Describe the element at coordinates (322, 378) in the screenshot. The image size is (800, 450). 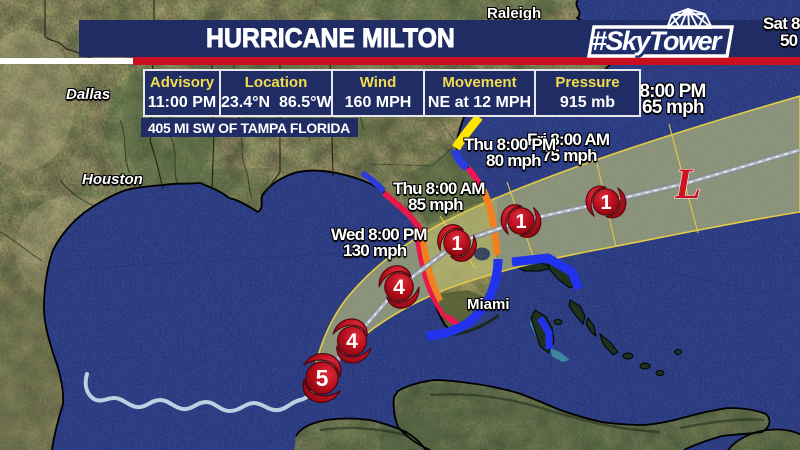
I see `svg-text: 5` at that location.